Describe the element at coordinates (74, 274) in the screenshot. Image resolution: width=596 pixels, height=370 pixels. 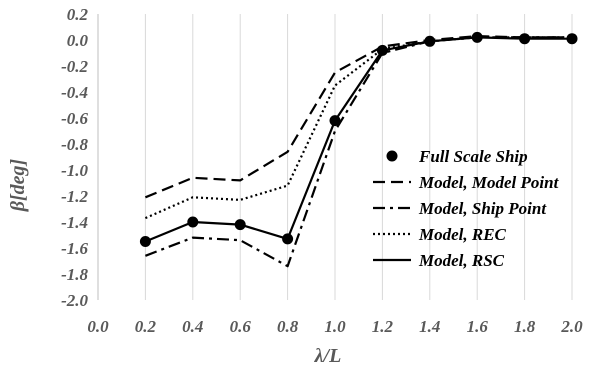
I see `y-tick-label: -1.8` at that location.